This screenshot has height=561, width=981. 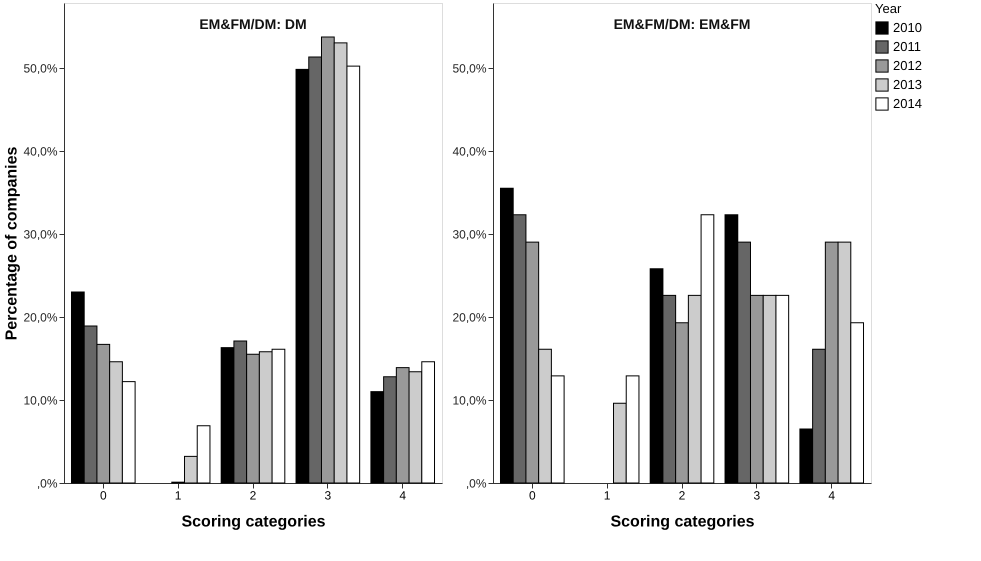 I want to click on text: EM&FM/DM: DM, so click(x=253, y=24).